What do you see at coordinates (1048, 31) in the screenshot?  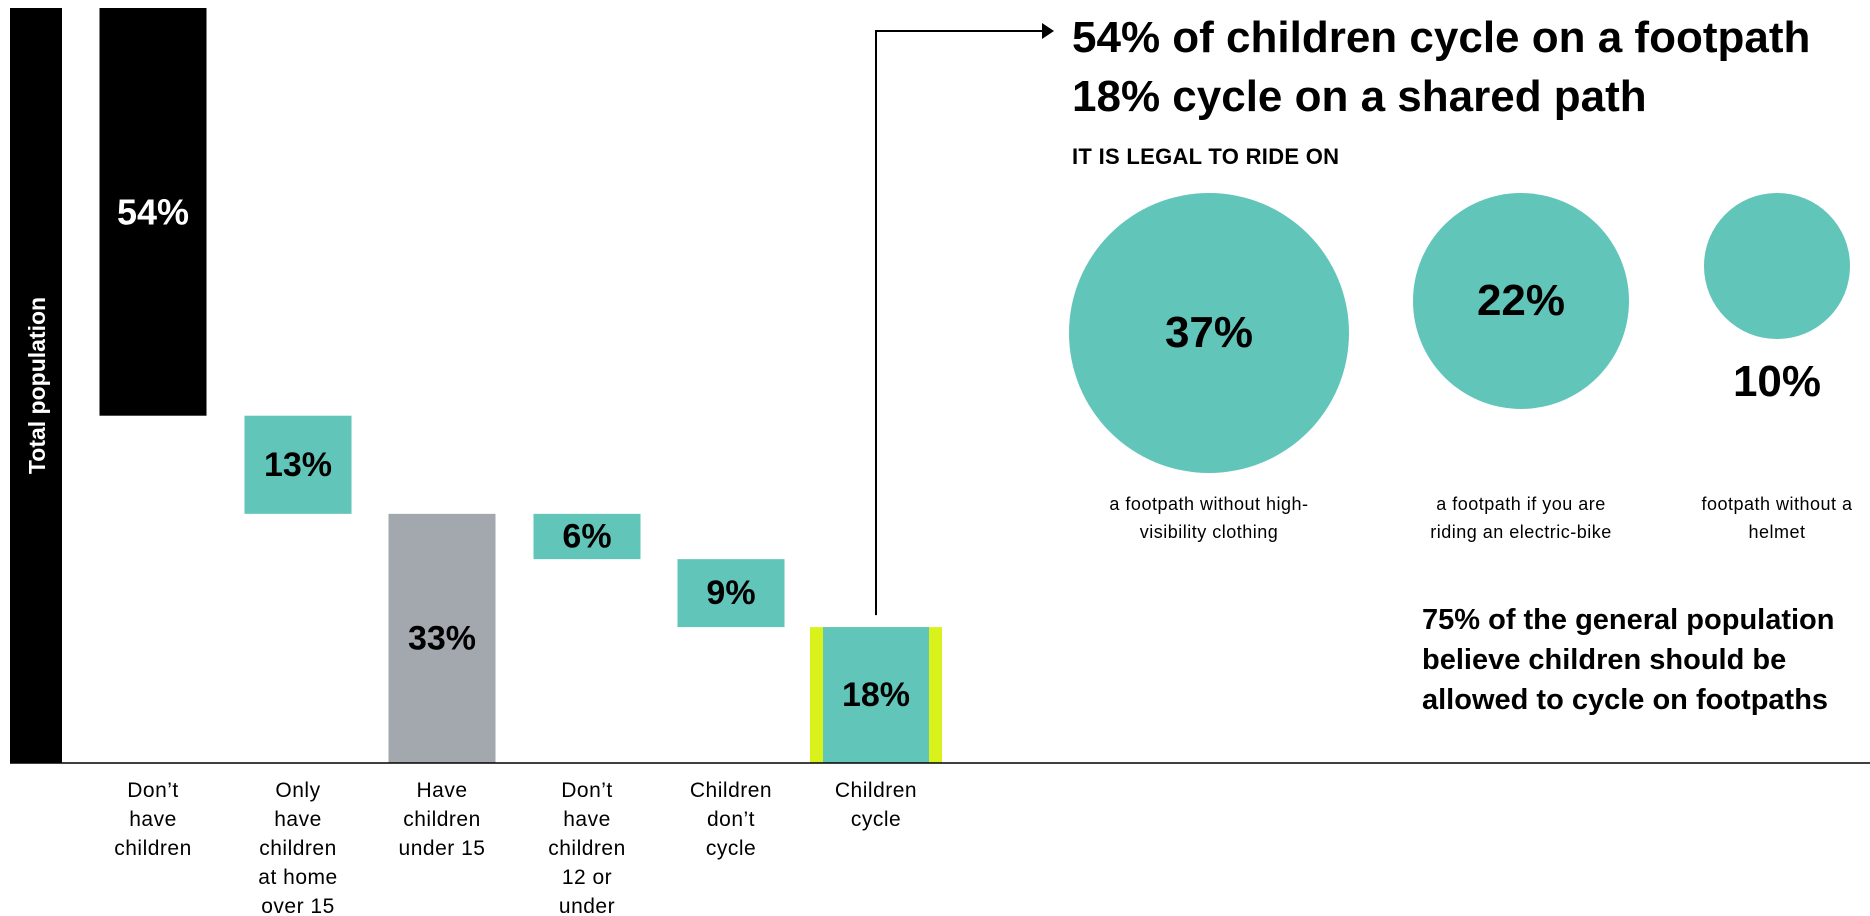 I see `arrow-head-icon` at bounding box center [1048, 31].